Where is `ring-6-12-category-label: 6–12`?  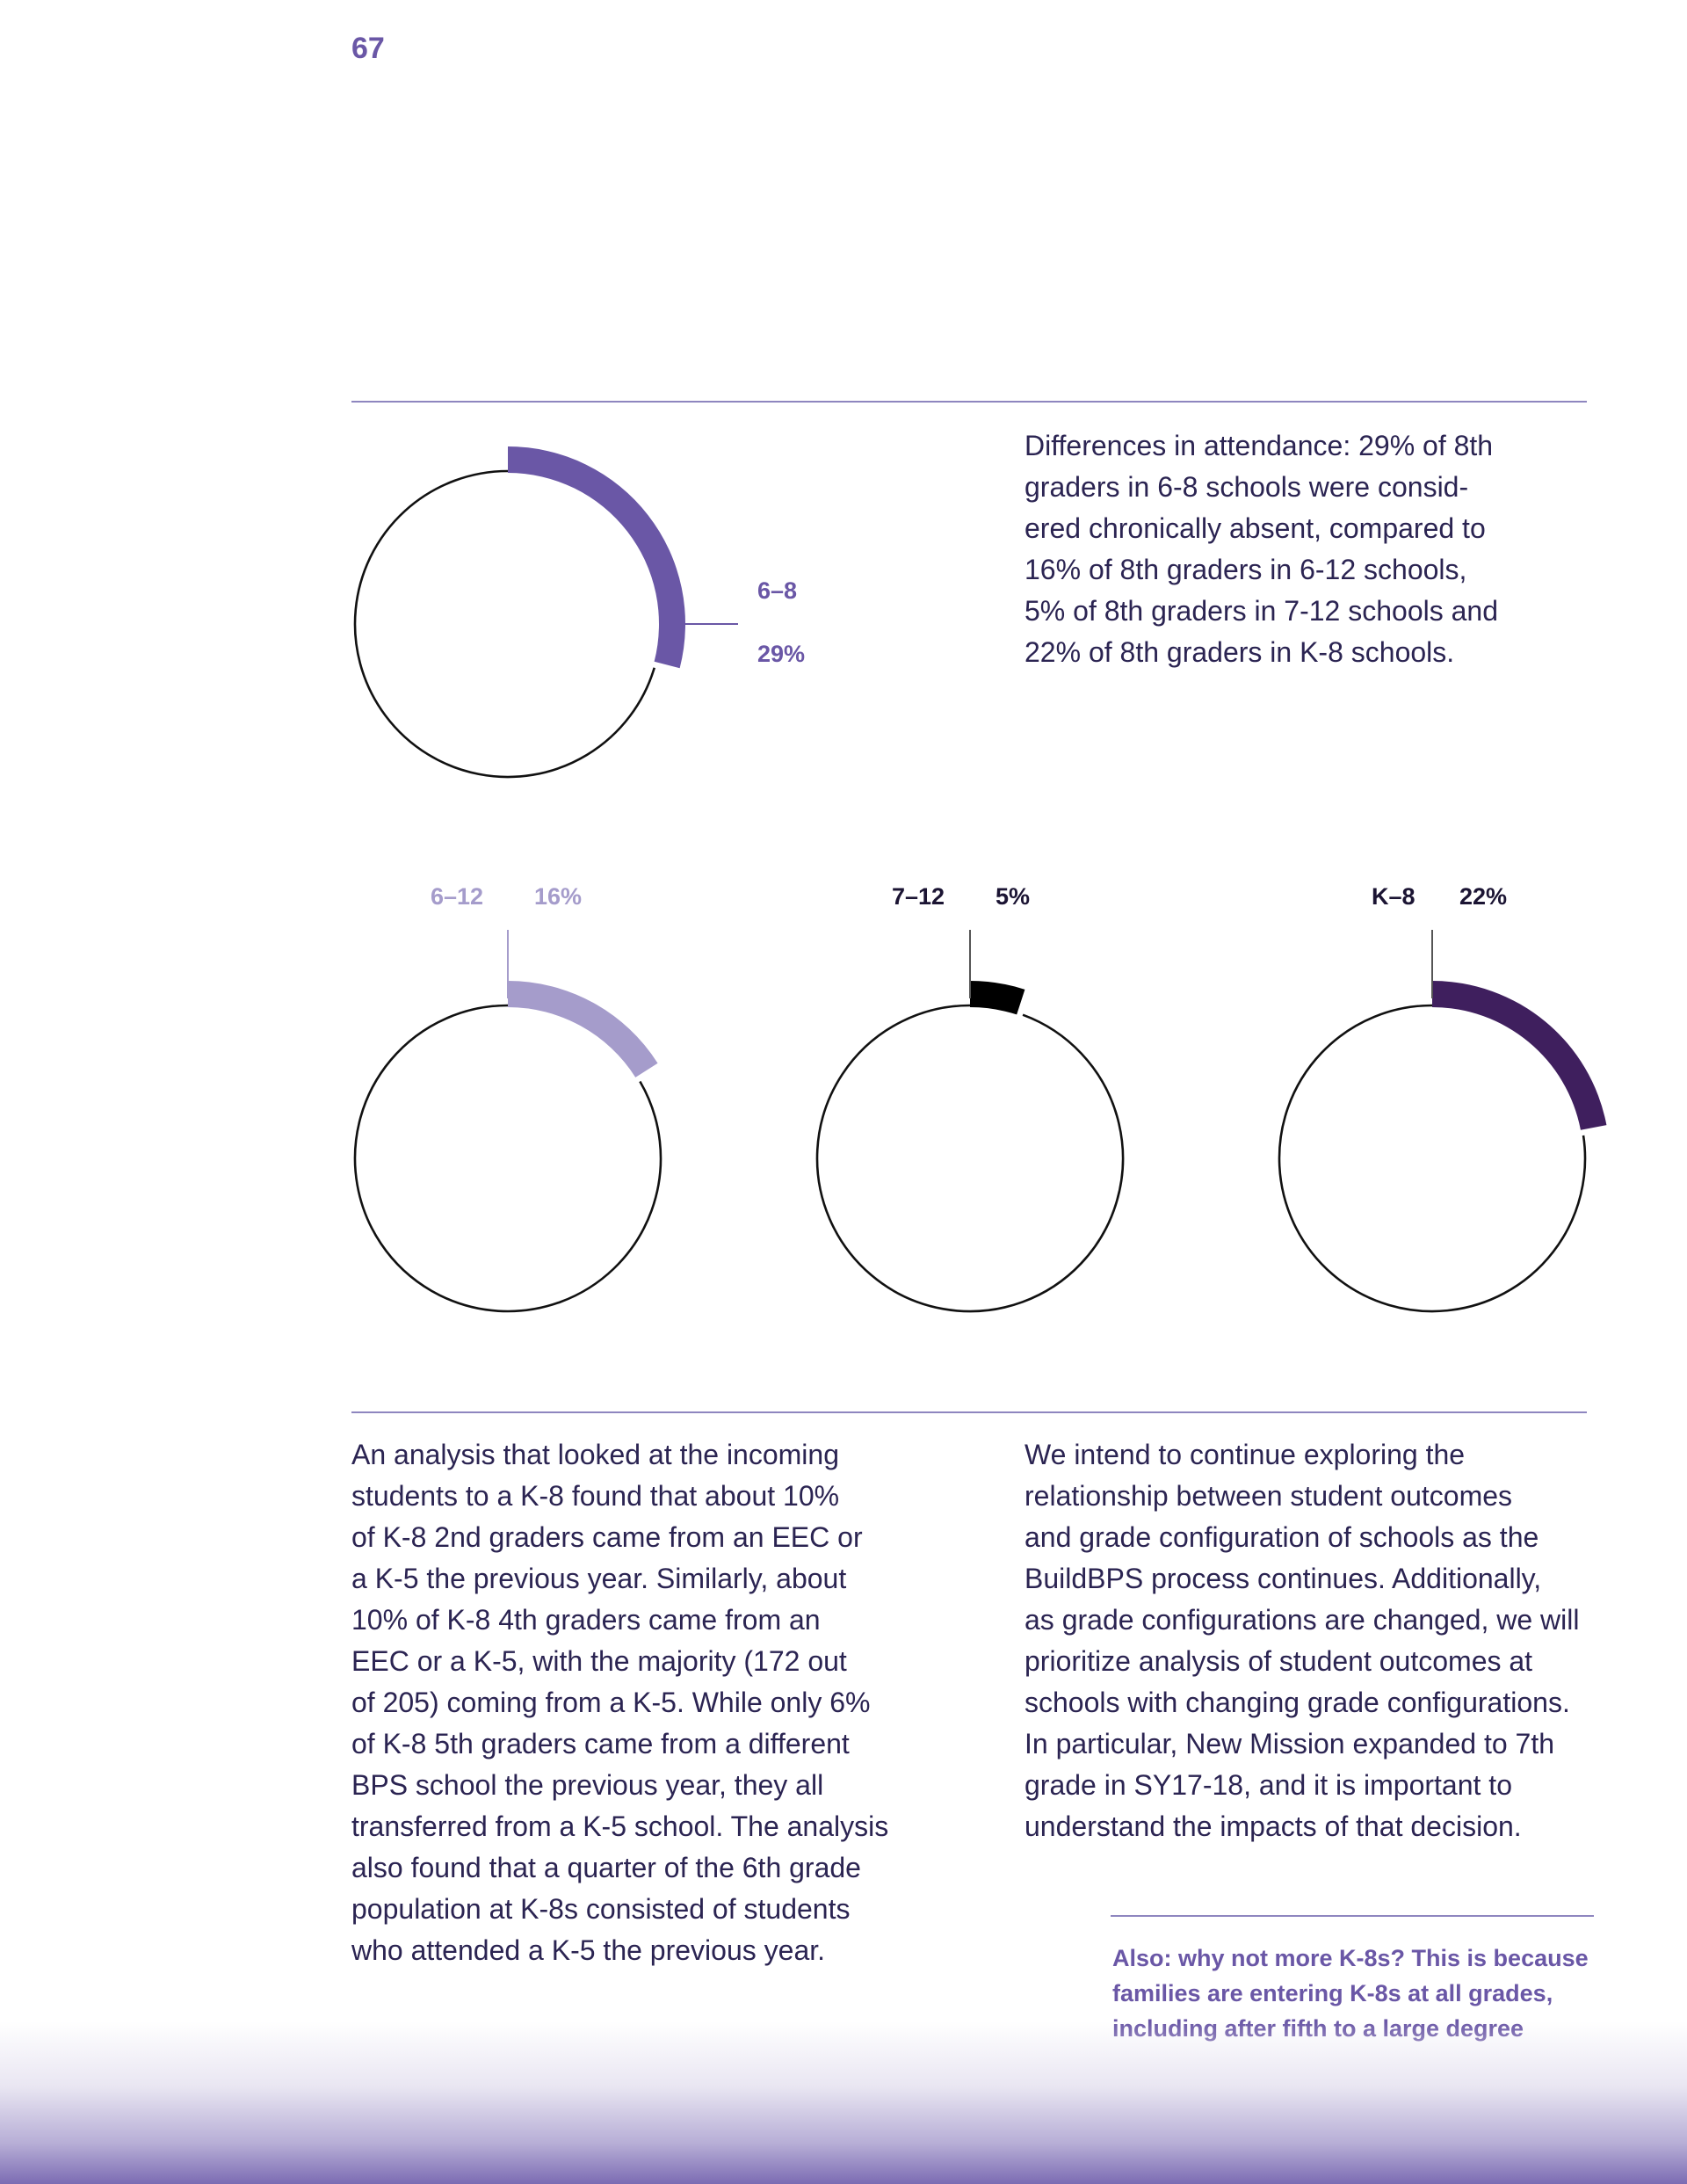
ring-6-12-category-label: 6–12 is located at coordinates (457, 896).